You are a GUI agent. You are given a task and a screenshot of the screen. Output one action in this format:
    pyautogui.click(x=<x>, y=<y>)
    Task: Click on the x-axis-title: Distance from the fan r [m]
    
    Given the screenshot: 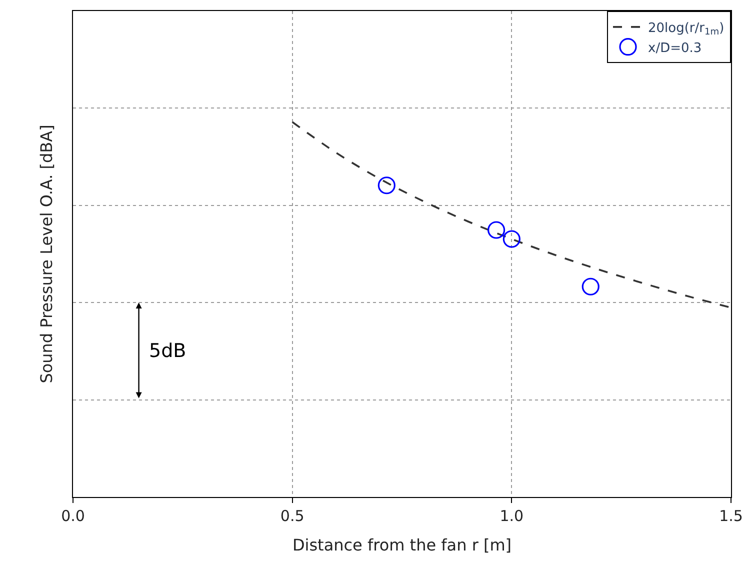 What is the action you would take?
    pyautogui.click(x=402, y=545)
    